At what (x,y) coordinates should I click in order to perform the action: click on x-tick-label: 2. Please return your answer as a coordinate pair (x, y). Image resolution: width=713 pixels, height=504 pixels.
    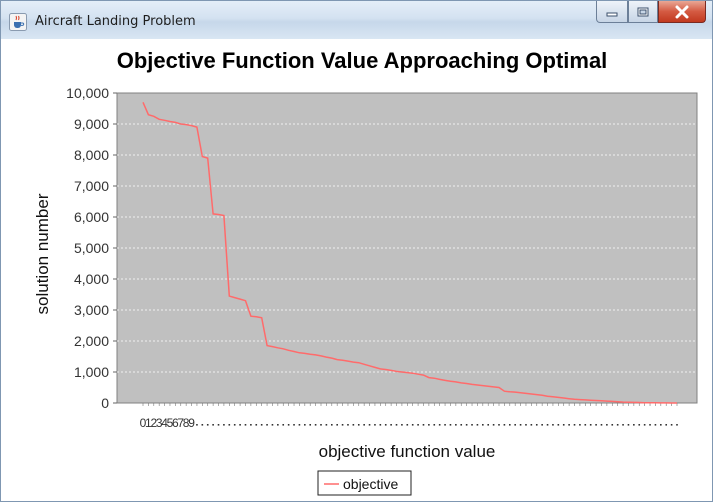
    Looking at the image, I should click on (153, 423).